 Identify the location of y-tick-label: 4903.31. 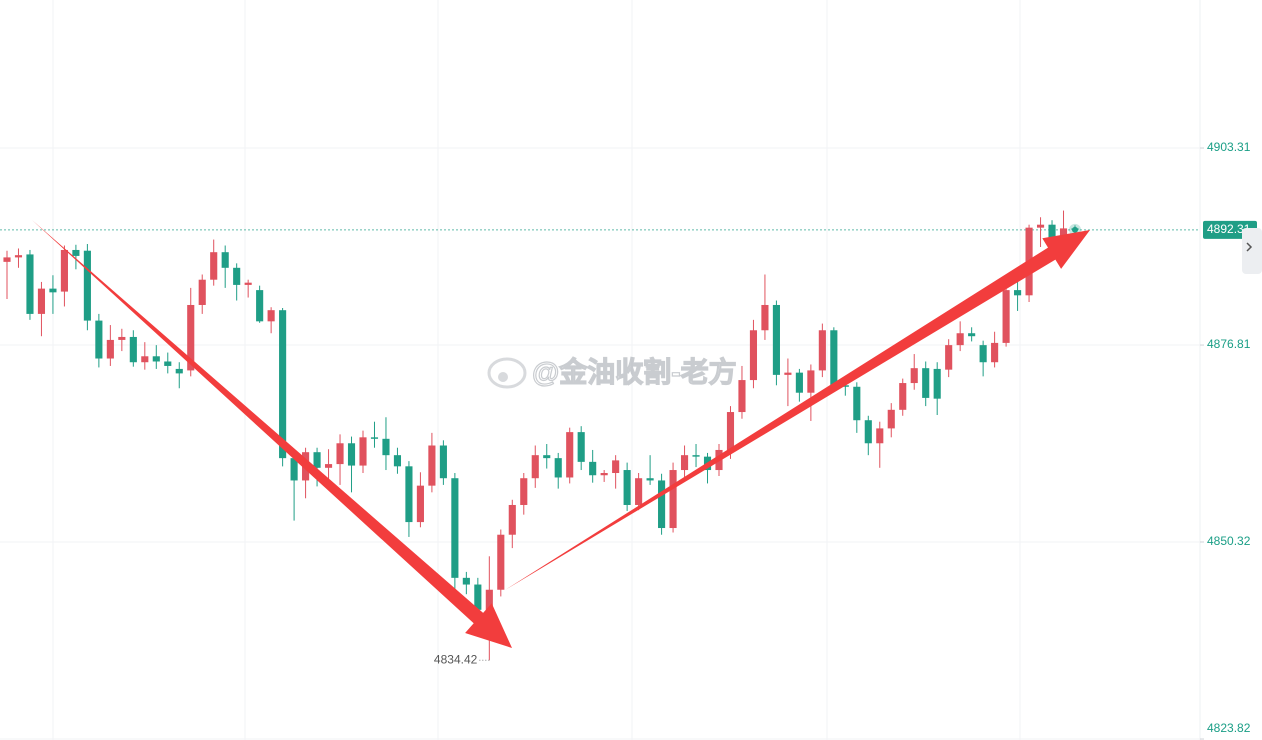
(1229, 147).